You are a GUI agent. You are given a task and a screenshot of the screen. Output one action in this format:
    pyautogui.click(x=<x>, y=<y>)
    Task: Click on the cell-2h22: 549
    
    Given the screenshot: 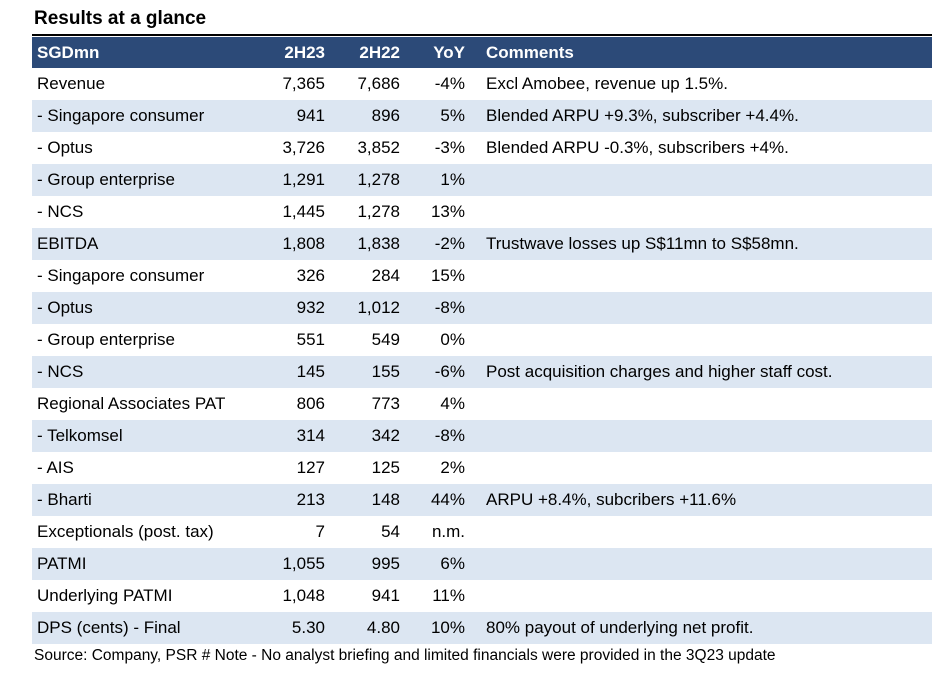 What is the action you would take?
    pyautogui.click(x=385, y=339)
    